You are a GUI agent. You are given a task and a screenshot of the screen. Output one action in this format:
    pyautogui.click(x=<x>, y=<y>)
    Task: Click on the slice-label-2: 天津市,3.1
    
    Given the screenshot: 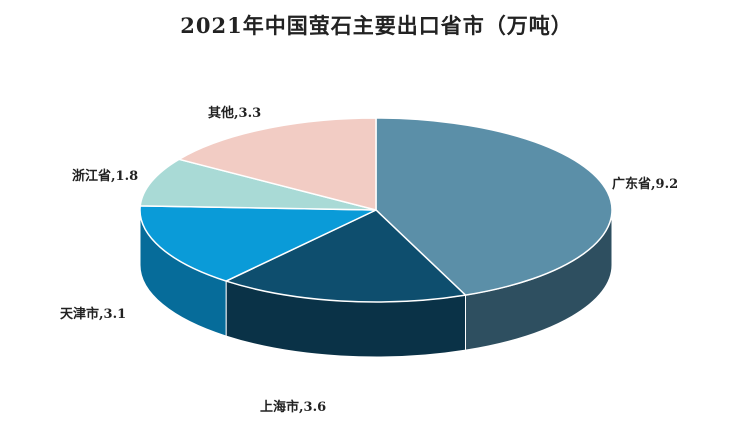 What is the action you would take?
    pyautogui.click(x=93, y=314)
    